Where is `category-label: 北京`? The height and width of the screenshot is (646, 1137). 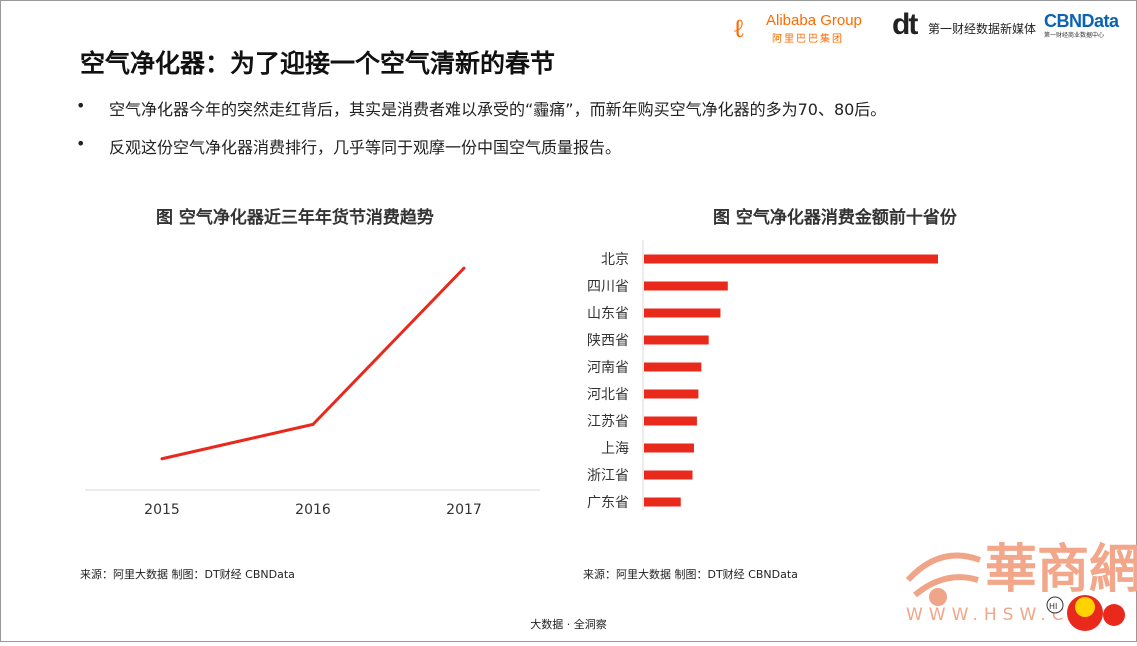
category-label: 北京 is located at coordinates (615, 260).